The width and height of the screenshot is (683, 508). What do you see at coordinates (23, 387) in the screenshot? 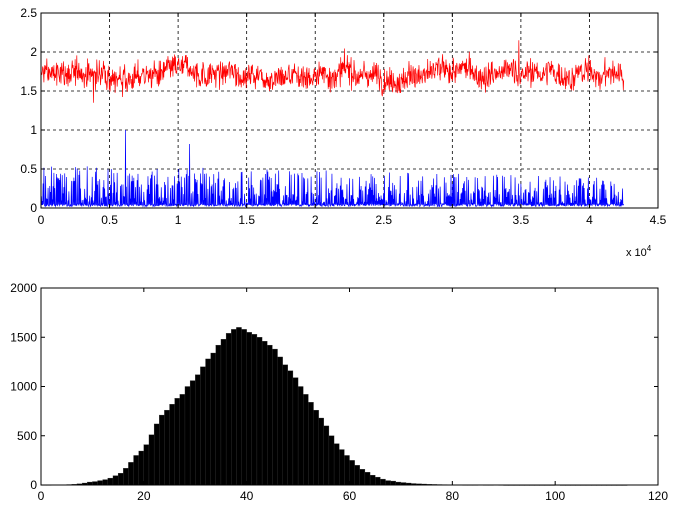
I see `y-tick-label: 1000` at bounding box center [23, 387].